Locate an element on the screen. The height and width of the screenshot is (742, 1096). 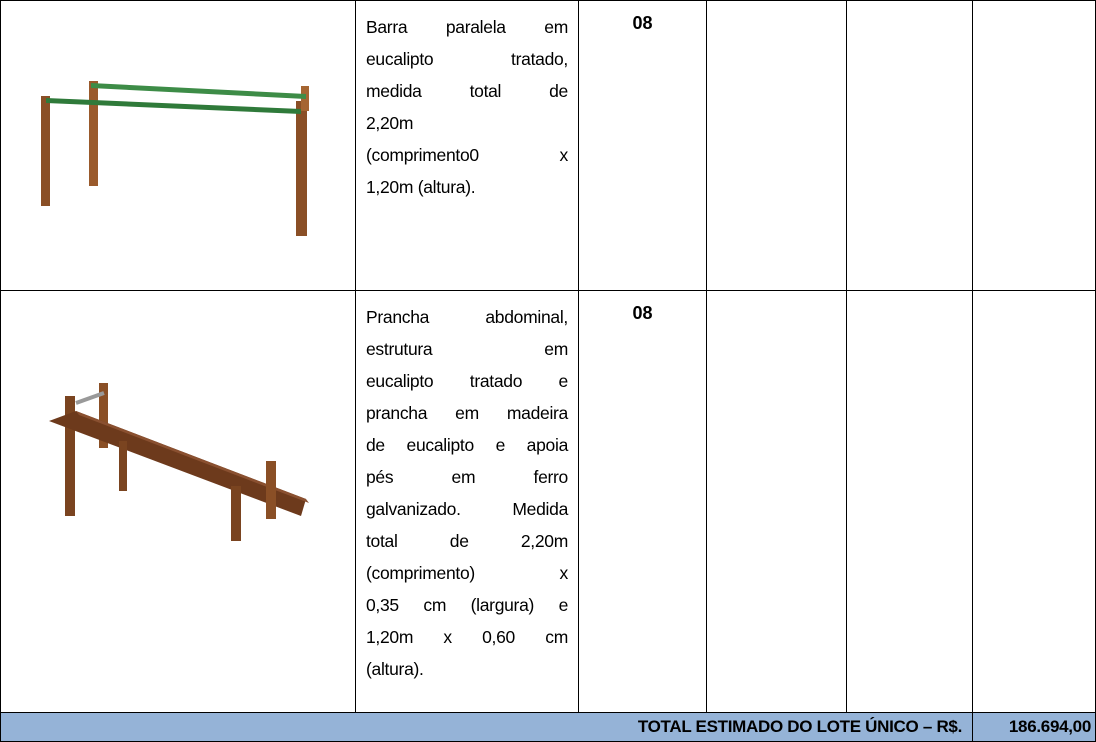
description-line: 0,35 cm (largura) e is located at coordinates (467, 605).